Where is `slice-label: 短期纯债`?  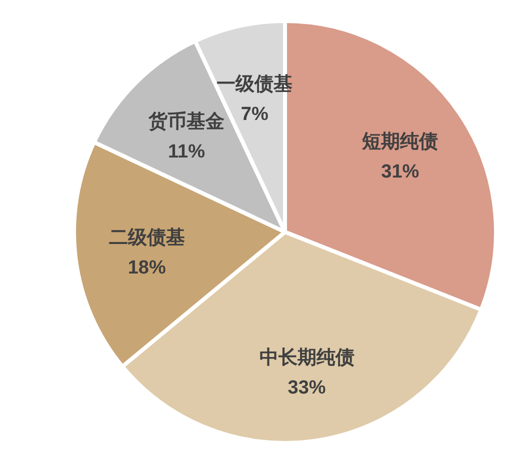 slice-label: 短期纯债 is located at coordinates (399, 142).